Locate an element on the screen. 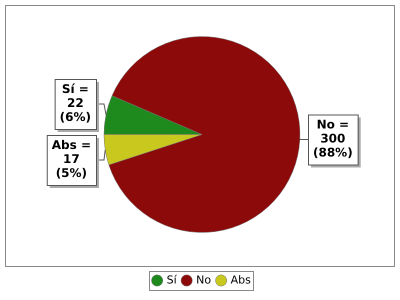 This screenshot has width=400, height=300. data-label: Abs = 17 (5%) is located at coordinates (72, 159).